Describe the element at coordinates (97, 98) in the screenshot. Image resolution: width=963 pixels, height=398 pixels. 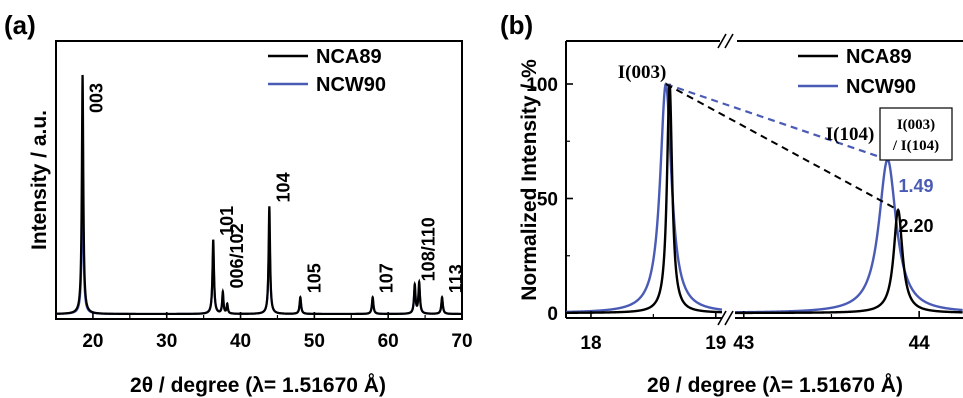
I see `peak-label: 003` at that location.